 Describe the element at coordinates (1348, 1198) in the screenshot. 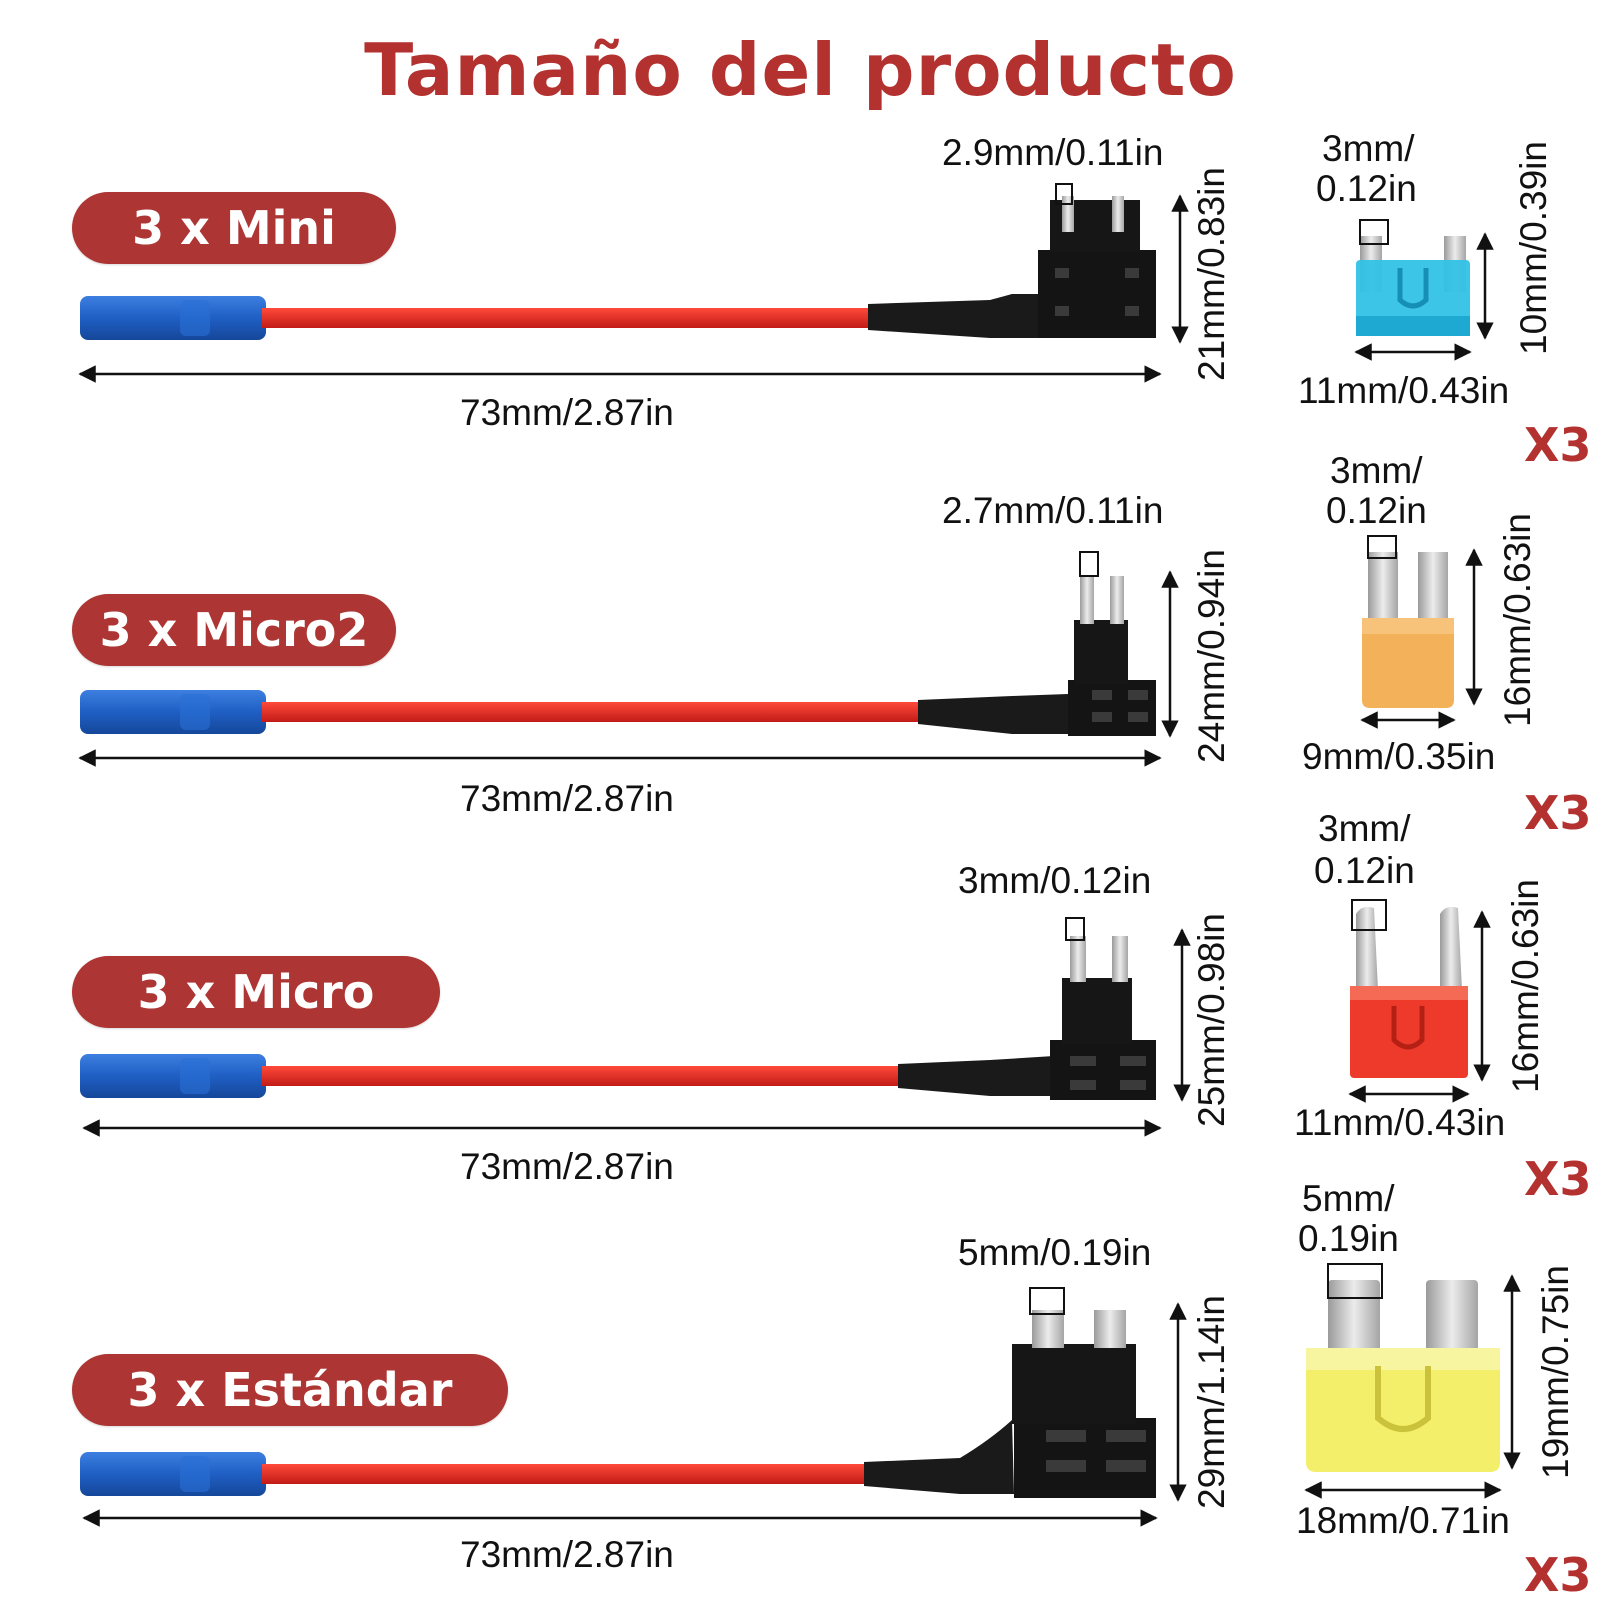

I see `fuse-blade-label-1: 5mm/` at that location.